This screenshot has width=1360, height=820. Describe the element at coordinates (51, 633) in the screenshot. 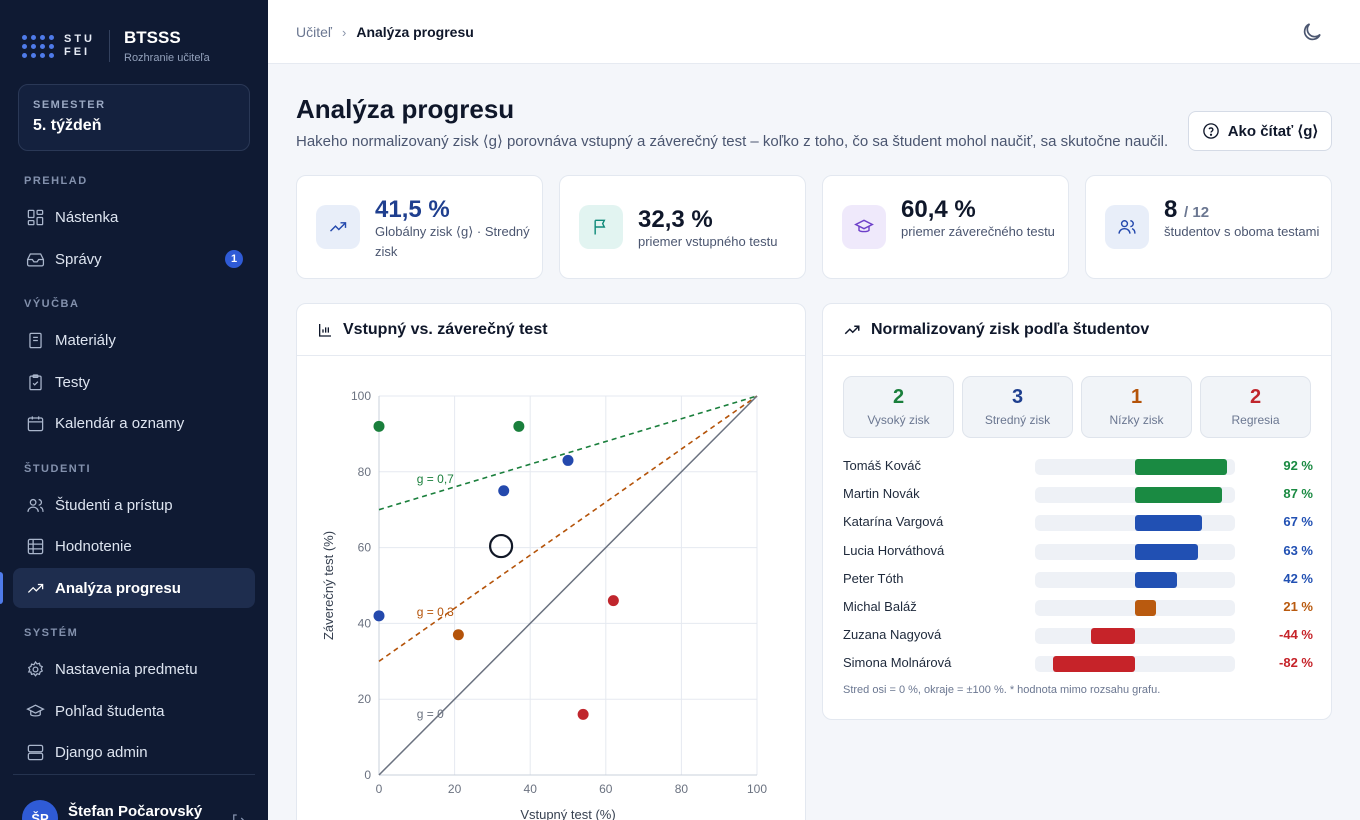

I see `nav-section-system: SYSTÉM` at that location.